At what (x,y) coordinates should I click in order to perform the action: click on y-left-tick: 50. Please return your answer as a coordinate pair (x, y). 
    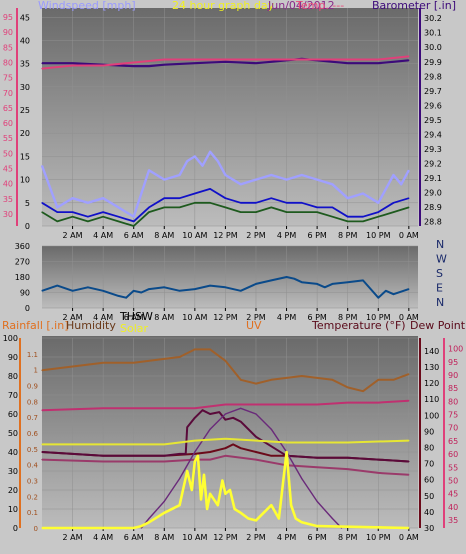
    Looking at the image, I should click on (13, 433).